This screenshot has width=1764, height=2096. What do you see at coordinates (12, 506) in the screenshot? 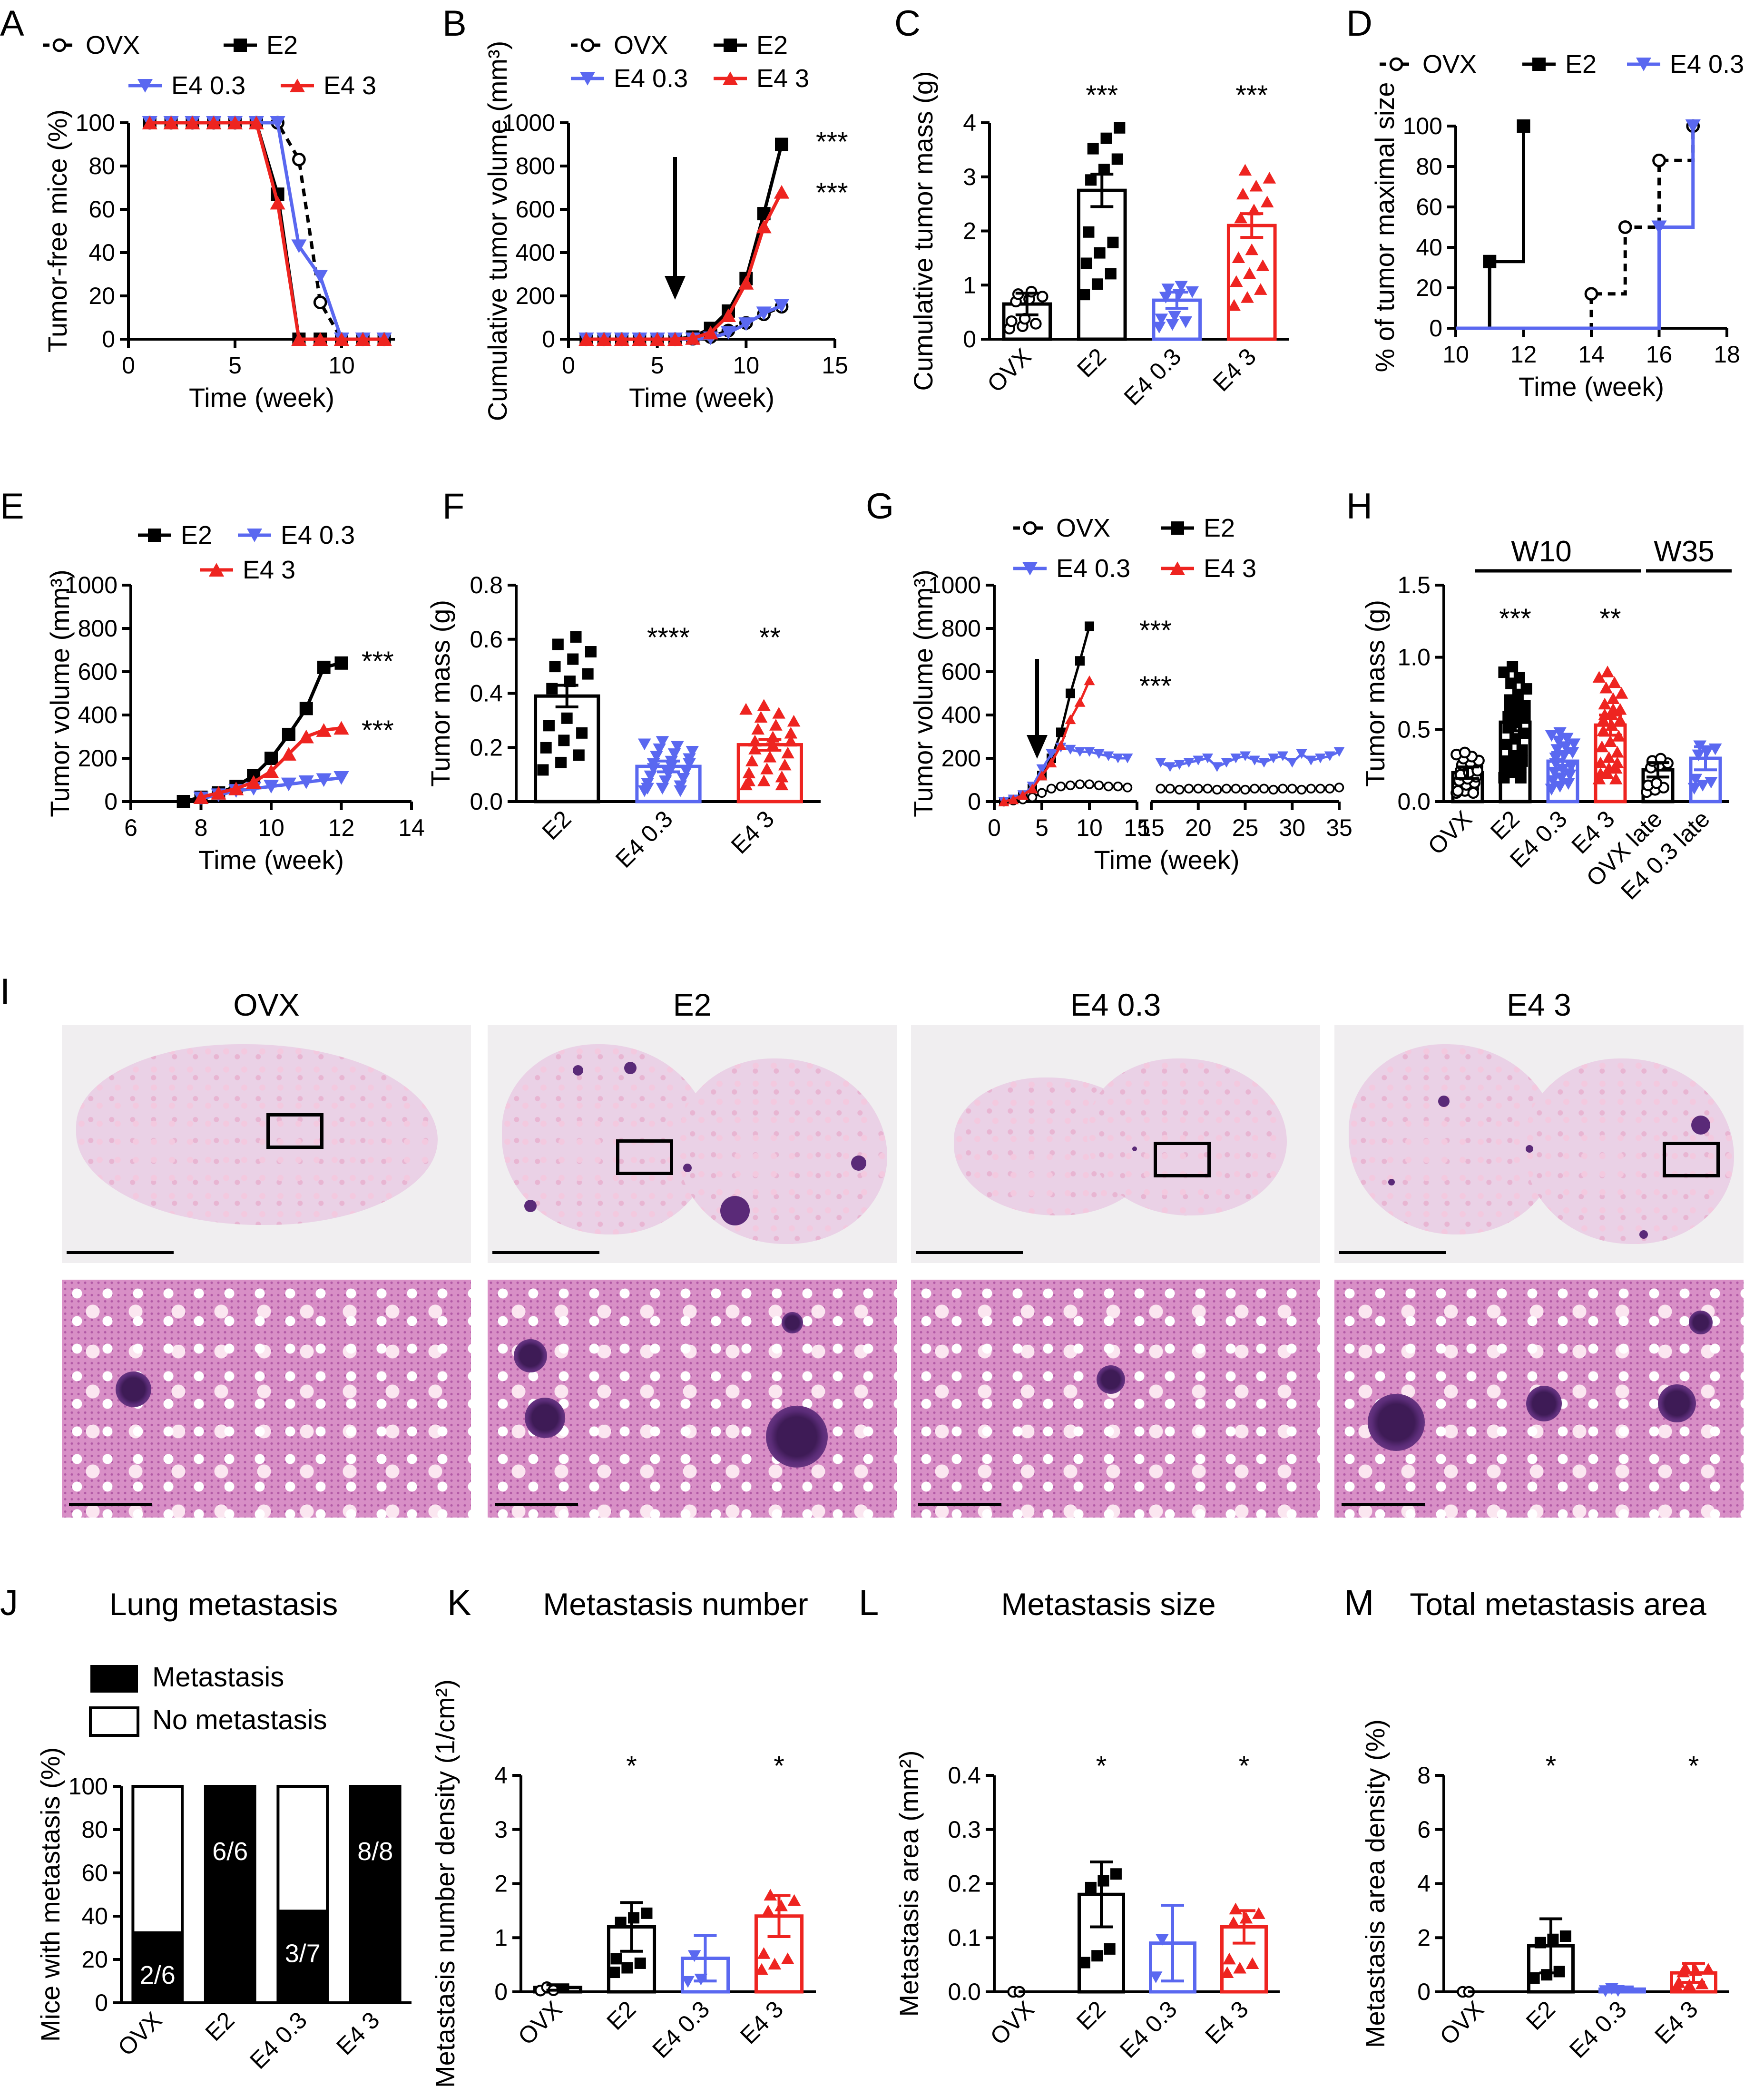
I see `panel-letter-E: E` at bounding box center [12, 506].